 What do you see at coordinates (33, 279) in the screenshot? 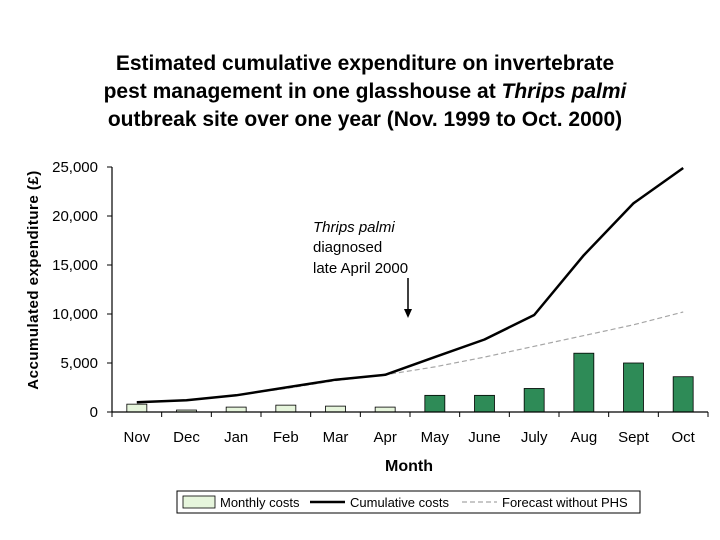
I see `y-axis-label: Accumulated expenditure (£)` at bounding box center [33, 279].